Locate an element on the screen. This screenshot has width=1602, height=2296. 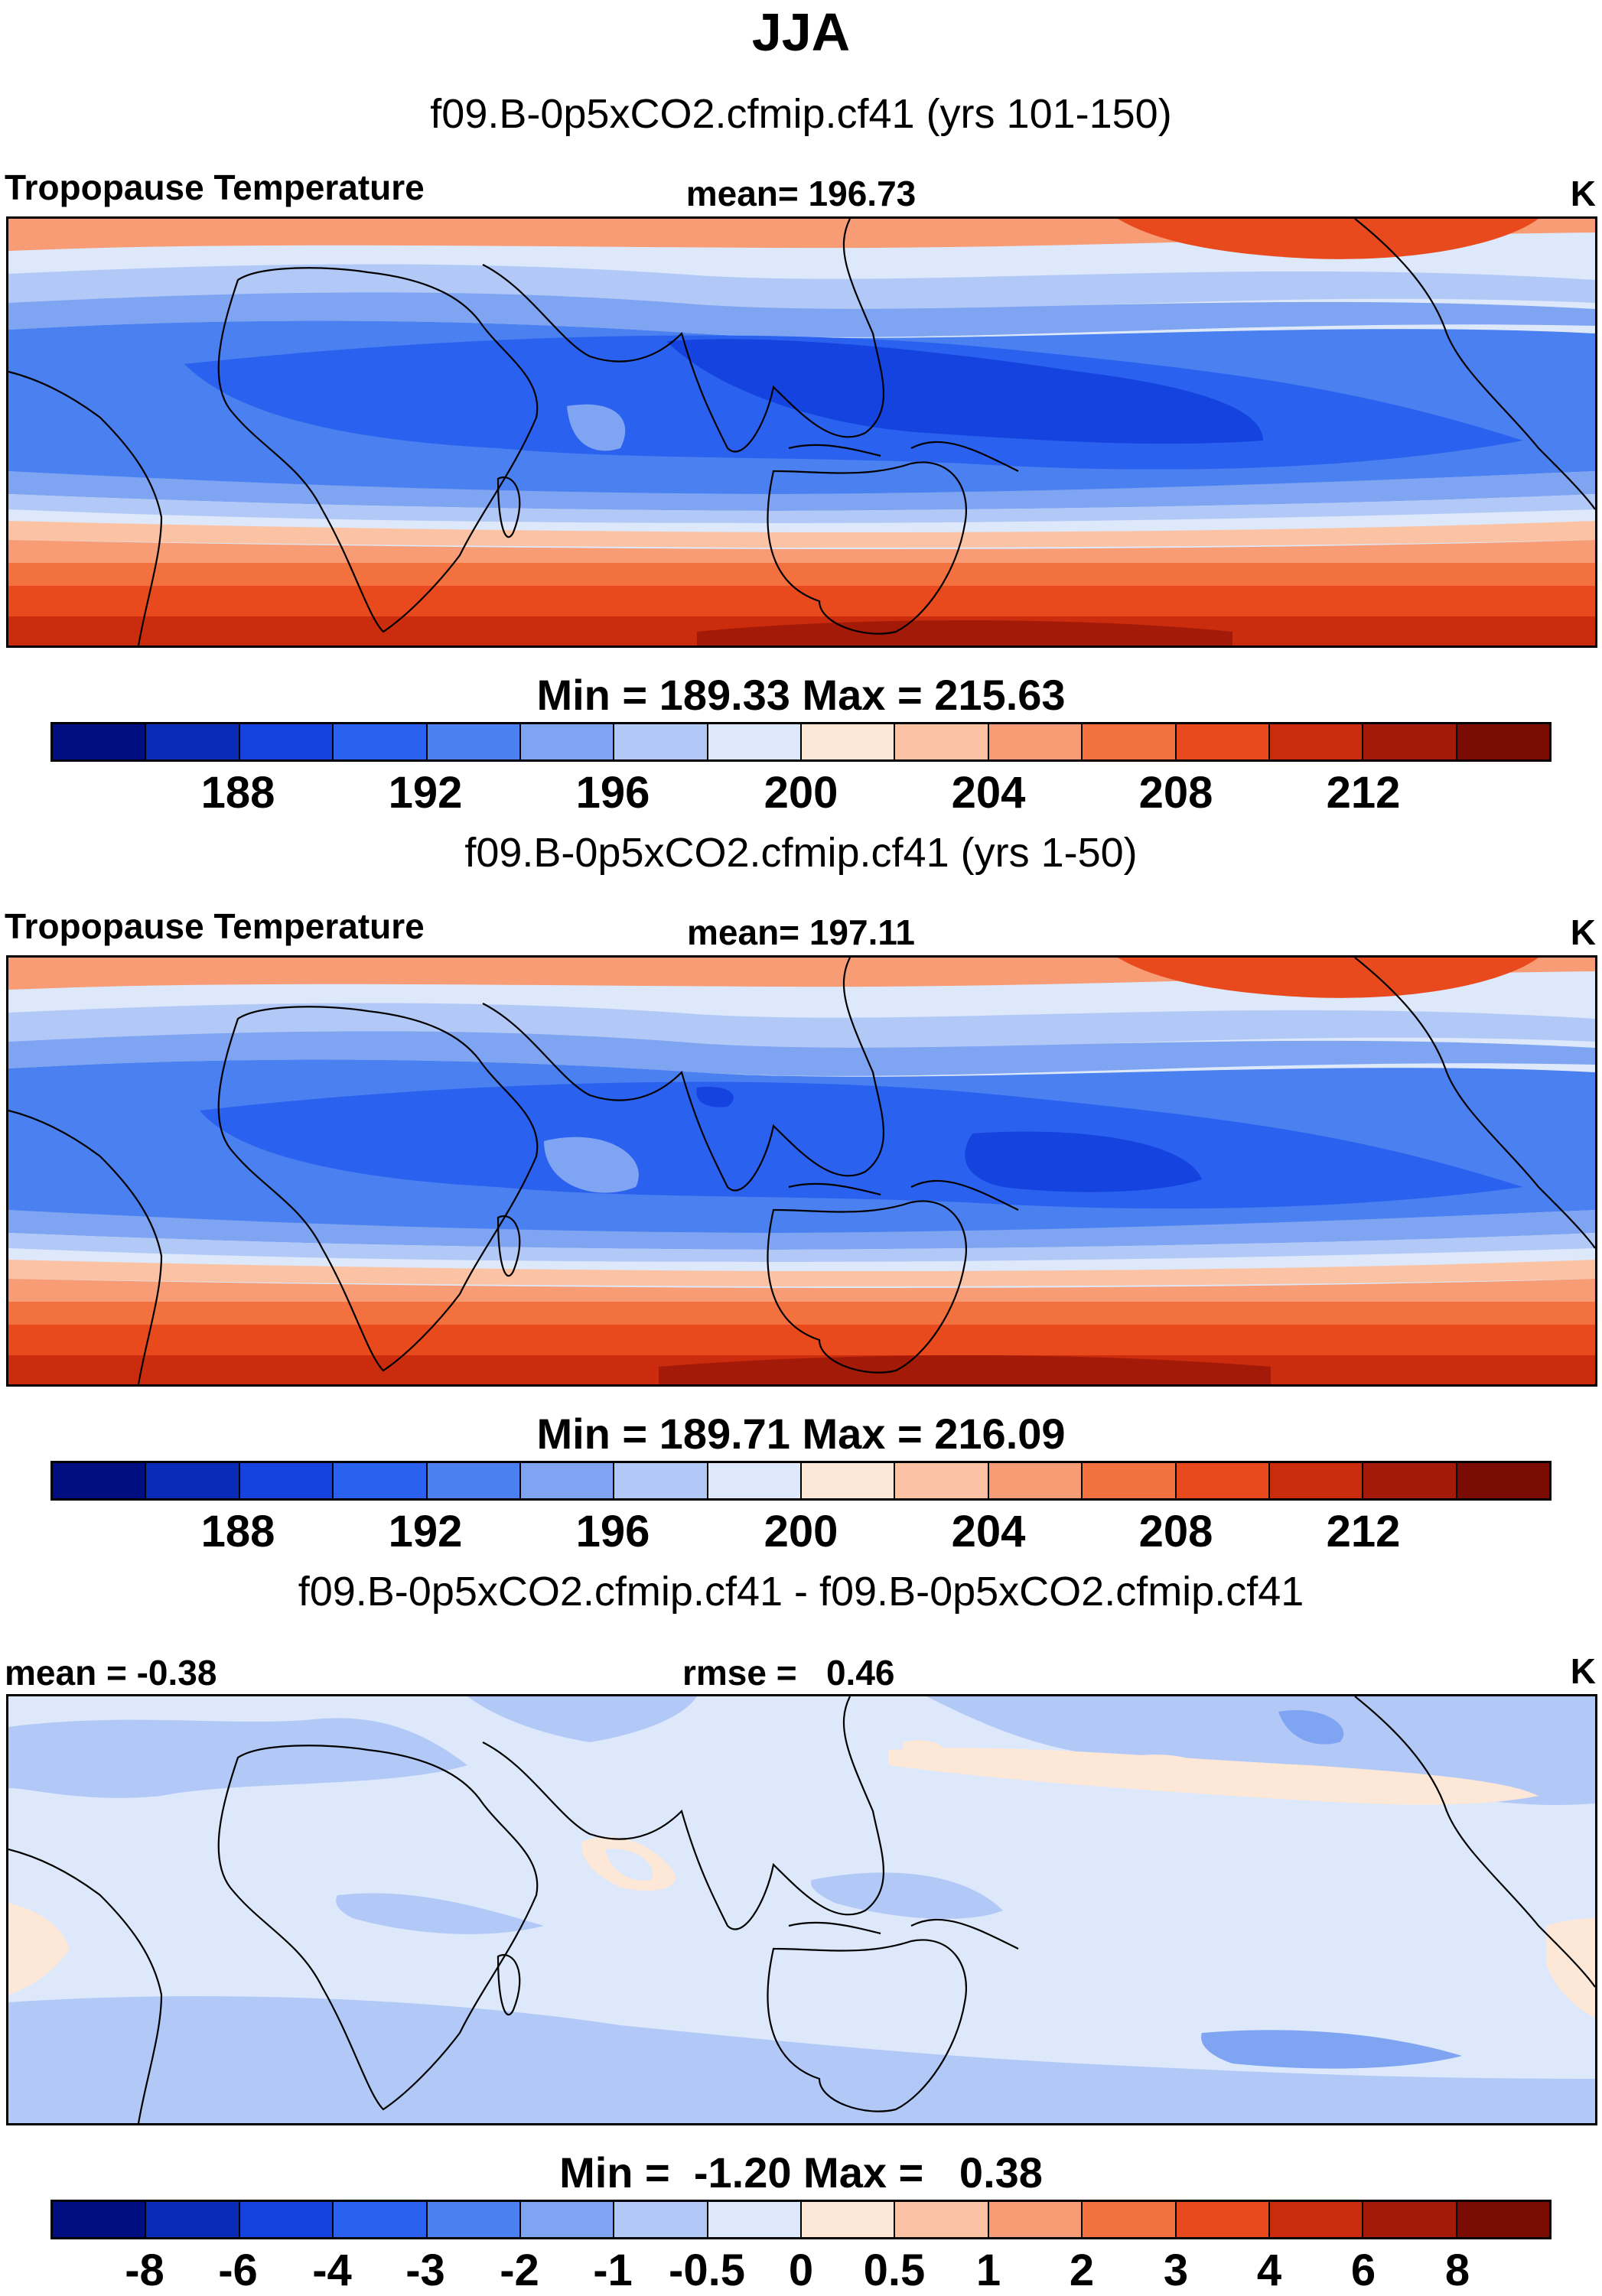
panel-1-case-label: f09.B-0p5xCO2.cfmip.cf41 (yrs 101-150) is located at coordinates (801, 114).